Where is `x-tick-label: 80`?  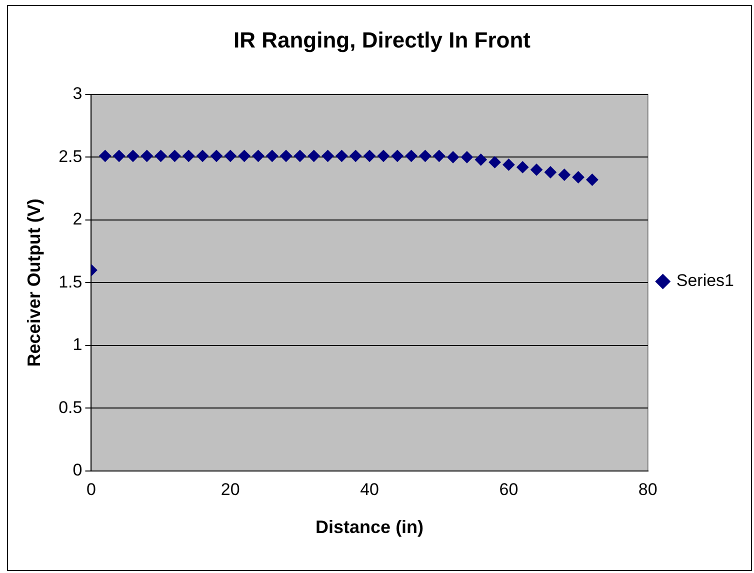 x-tick-label: 80 is located at coordinates (648, 489).